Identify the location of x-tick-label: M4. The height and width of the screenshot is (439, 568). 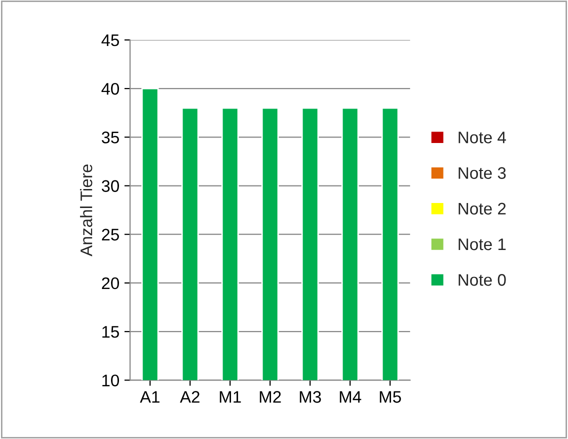
(351, 397).